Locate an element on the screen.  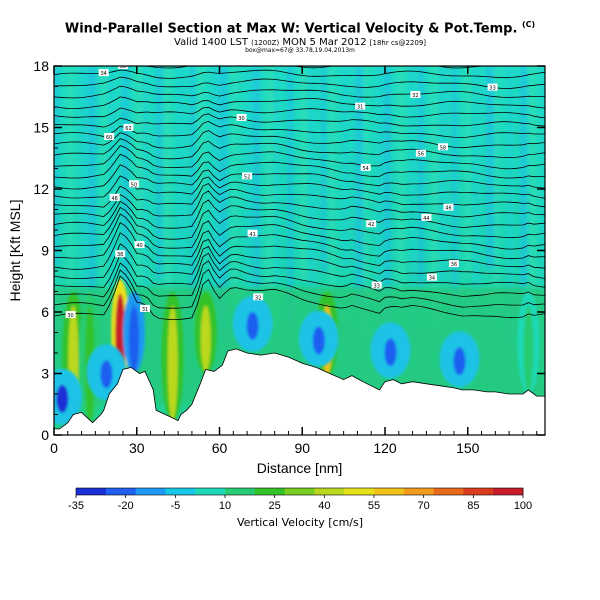
isentrope-label-text: 33 is located at coordinates (492, 89).